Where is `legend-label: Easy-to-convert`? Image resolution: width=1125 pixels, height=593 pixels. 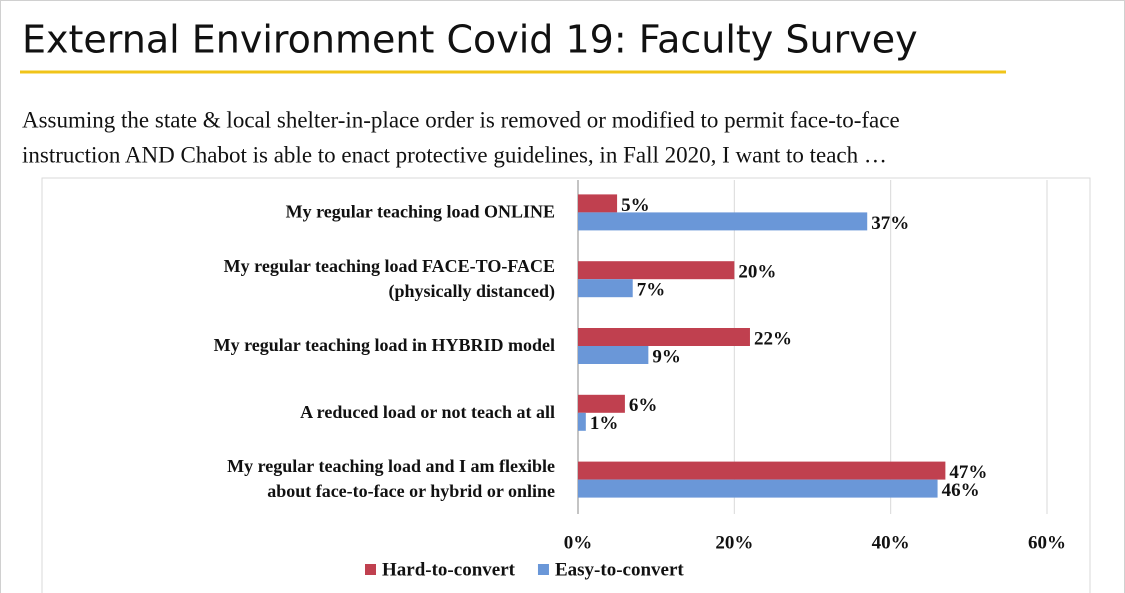
legend-label: Easy-to-convert is located at coordinates (619, 569).